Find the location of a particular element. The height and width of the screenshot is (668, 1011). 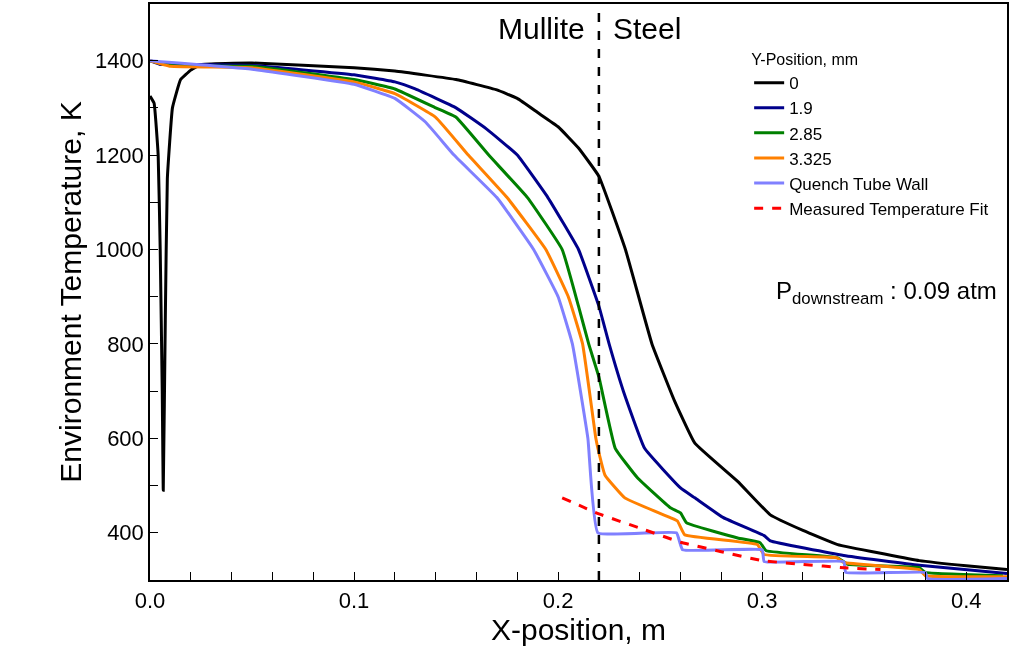

x-tick-label: 0.3 is located at coordinates (762, 601).